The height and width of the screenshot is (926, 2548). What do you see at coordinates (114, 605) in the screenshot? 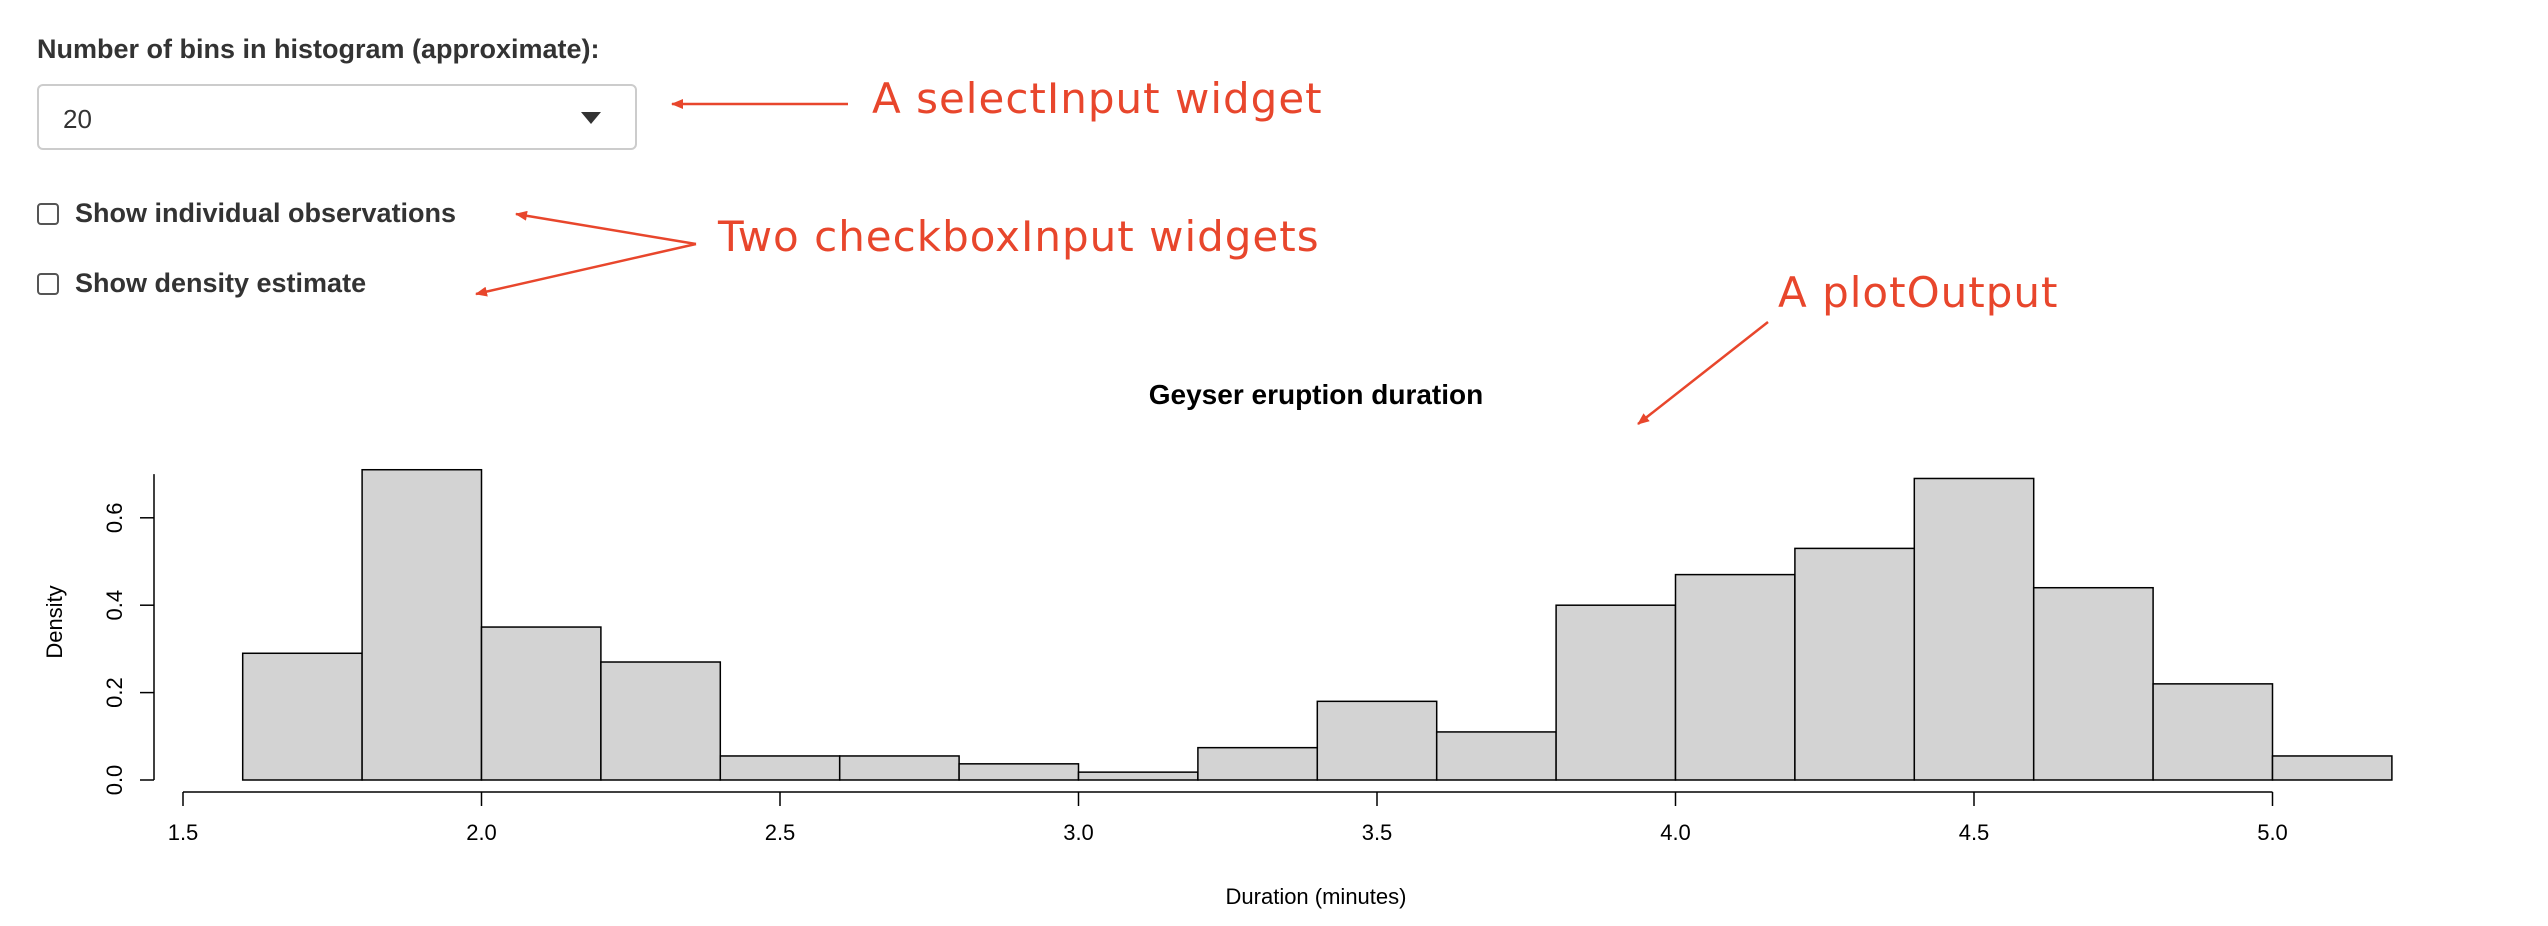
I see `y-tick-label: 0.4` at bounding box center [114, 605].